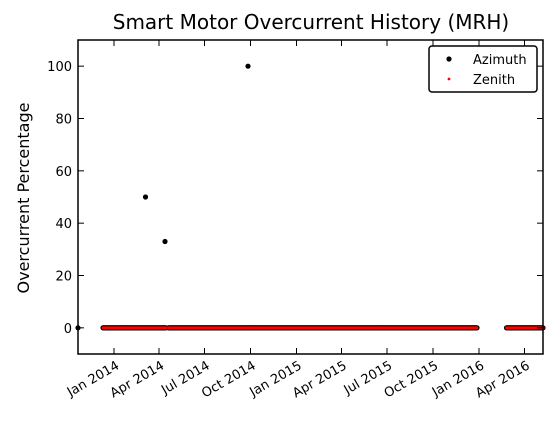  Describe the element at coordinates (63, 120) in the screenshot. I see `y-tick-label: 80` at that location.